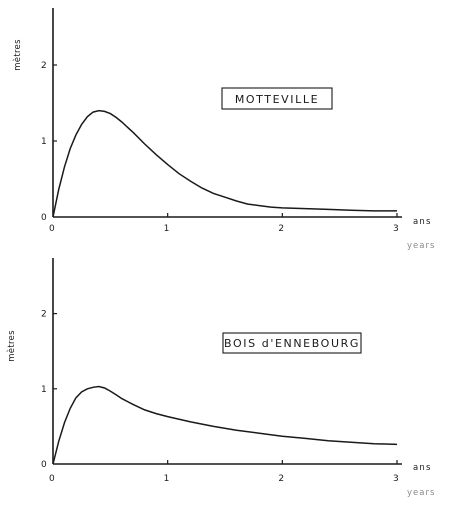 The image size is (449, 505). I want to click on site-label: MOTTEVILLE, so click(277, 99).